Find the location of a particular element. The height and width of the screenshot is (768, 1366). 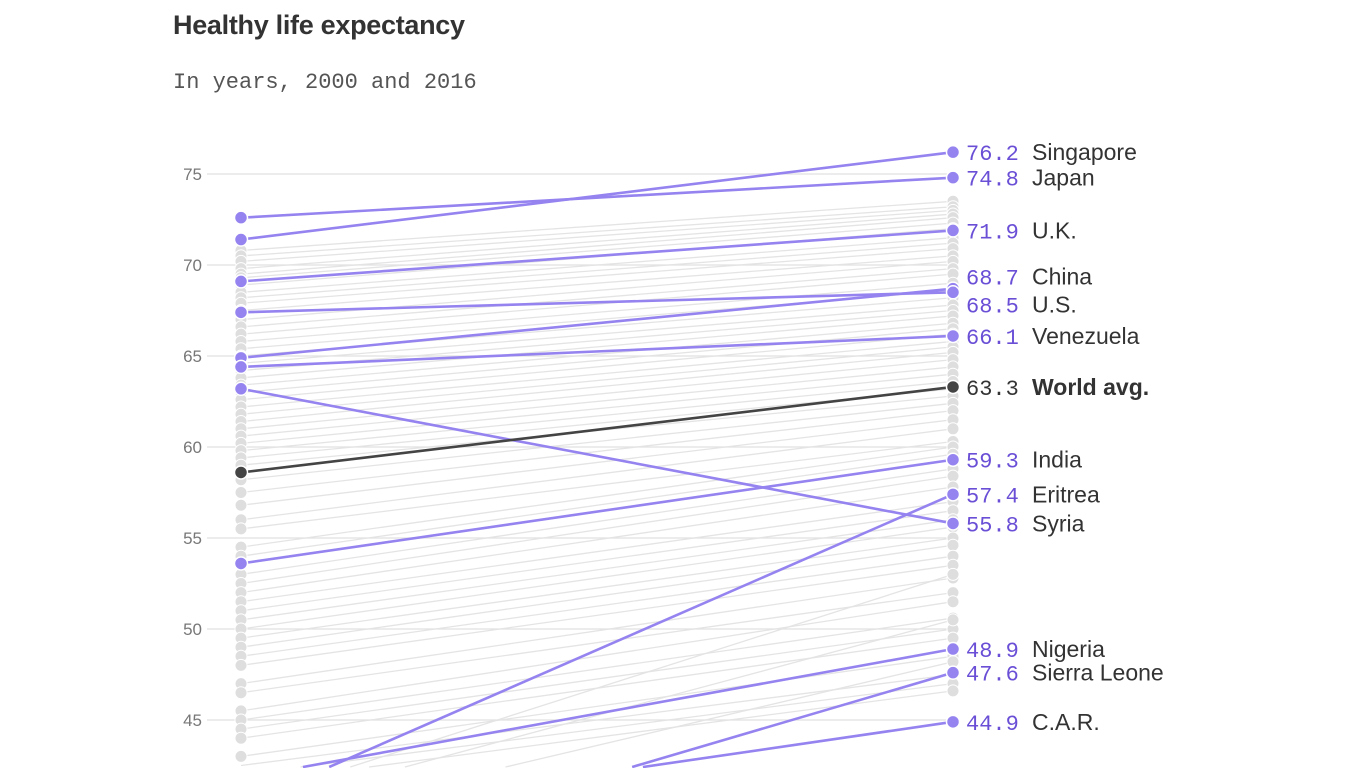

value-label: 48.9 is located at coordinates (992, 651).